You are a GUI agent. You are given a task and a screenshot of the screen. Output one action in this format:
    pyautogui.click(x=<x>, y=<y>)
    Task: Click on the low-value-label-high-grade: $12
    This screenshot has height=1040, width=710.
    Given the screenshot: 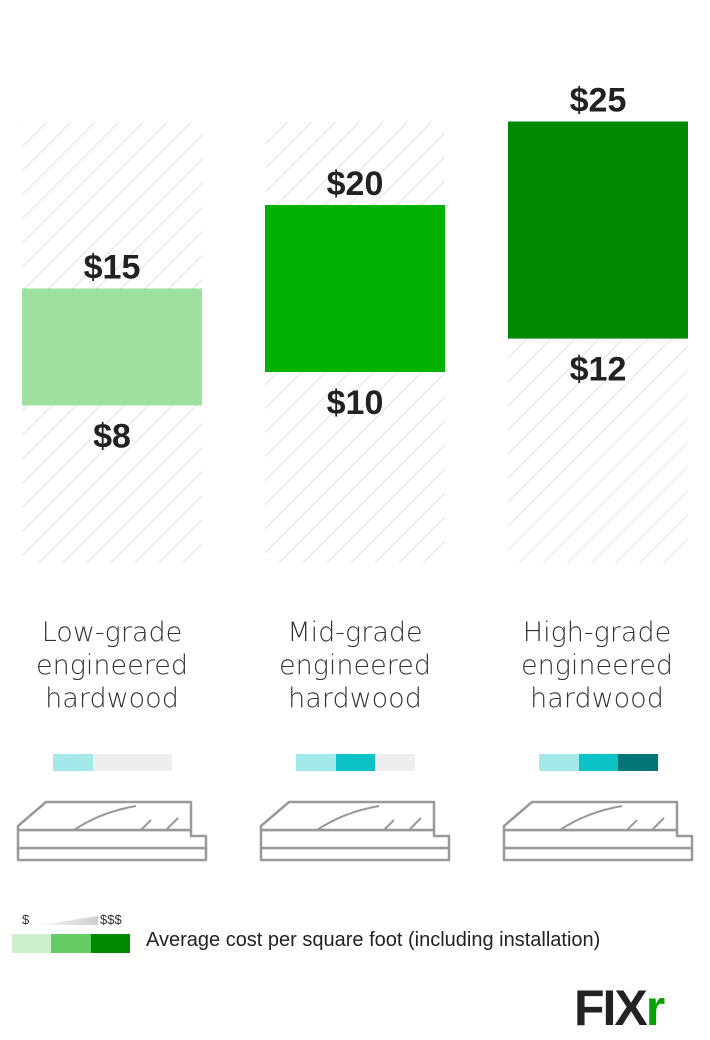 What is the action you would take?
    pyautogui.click(x=598, y=370)
    